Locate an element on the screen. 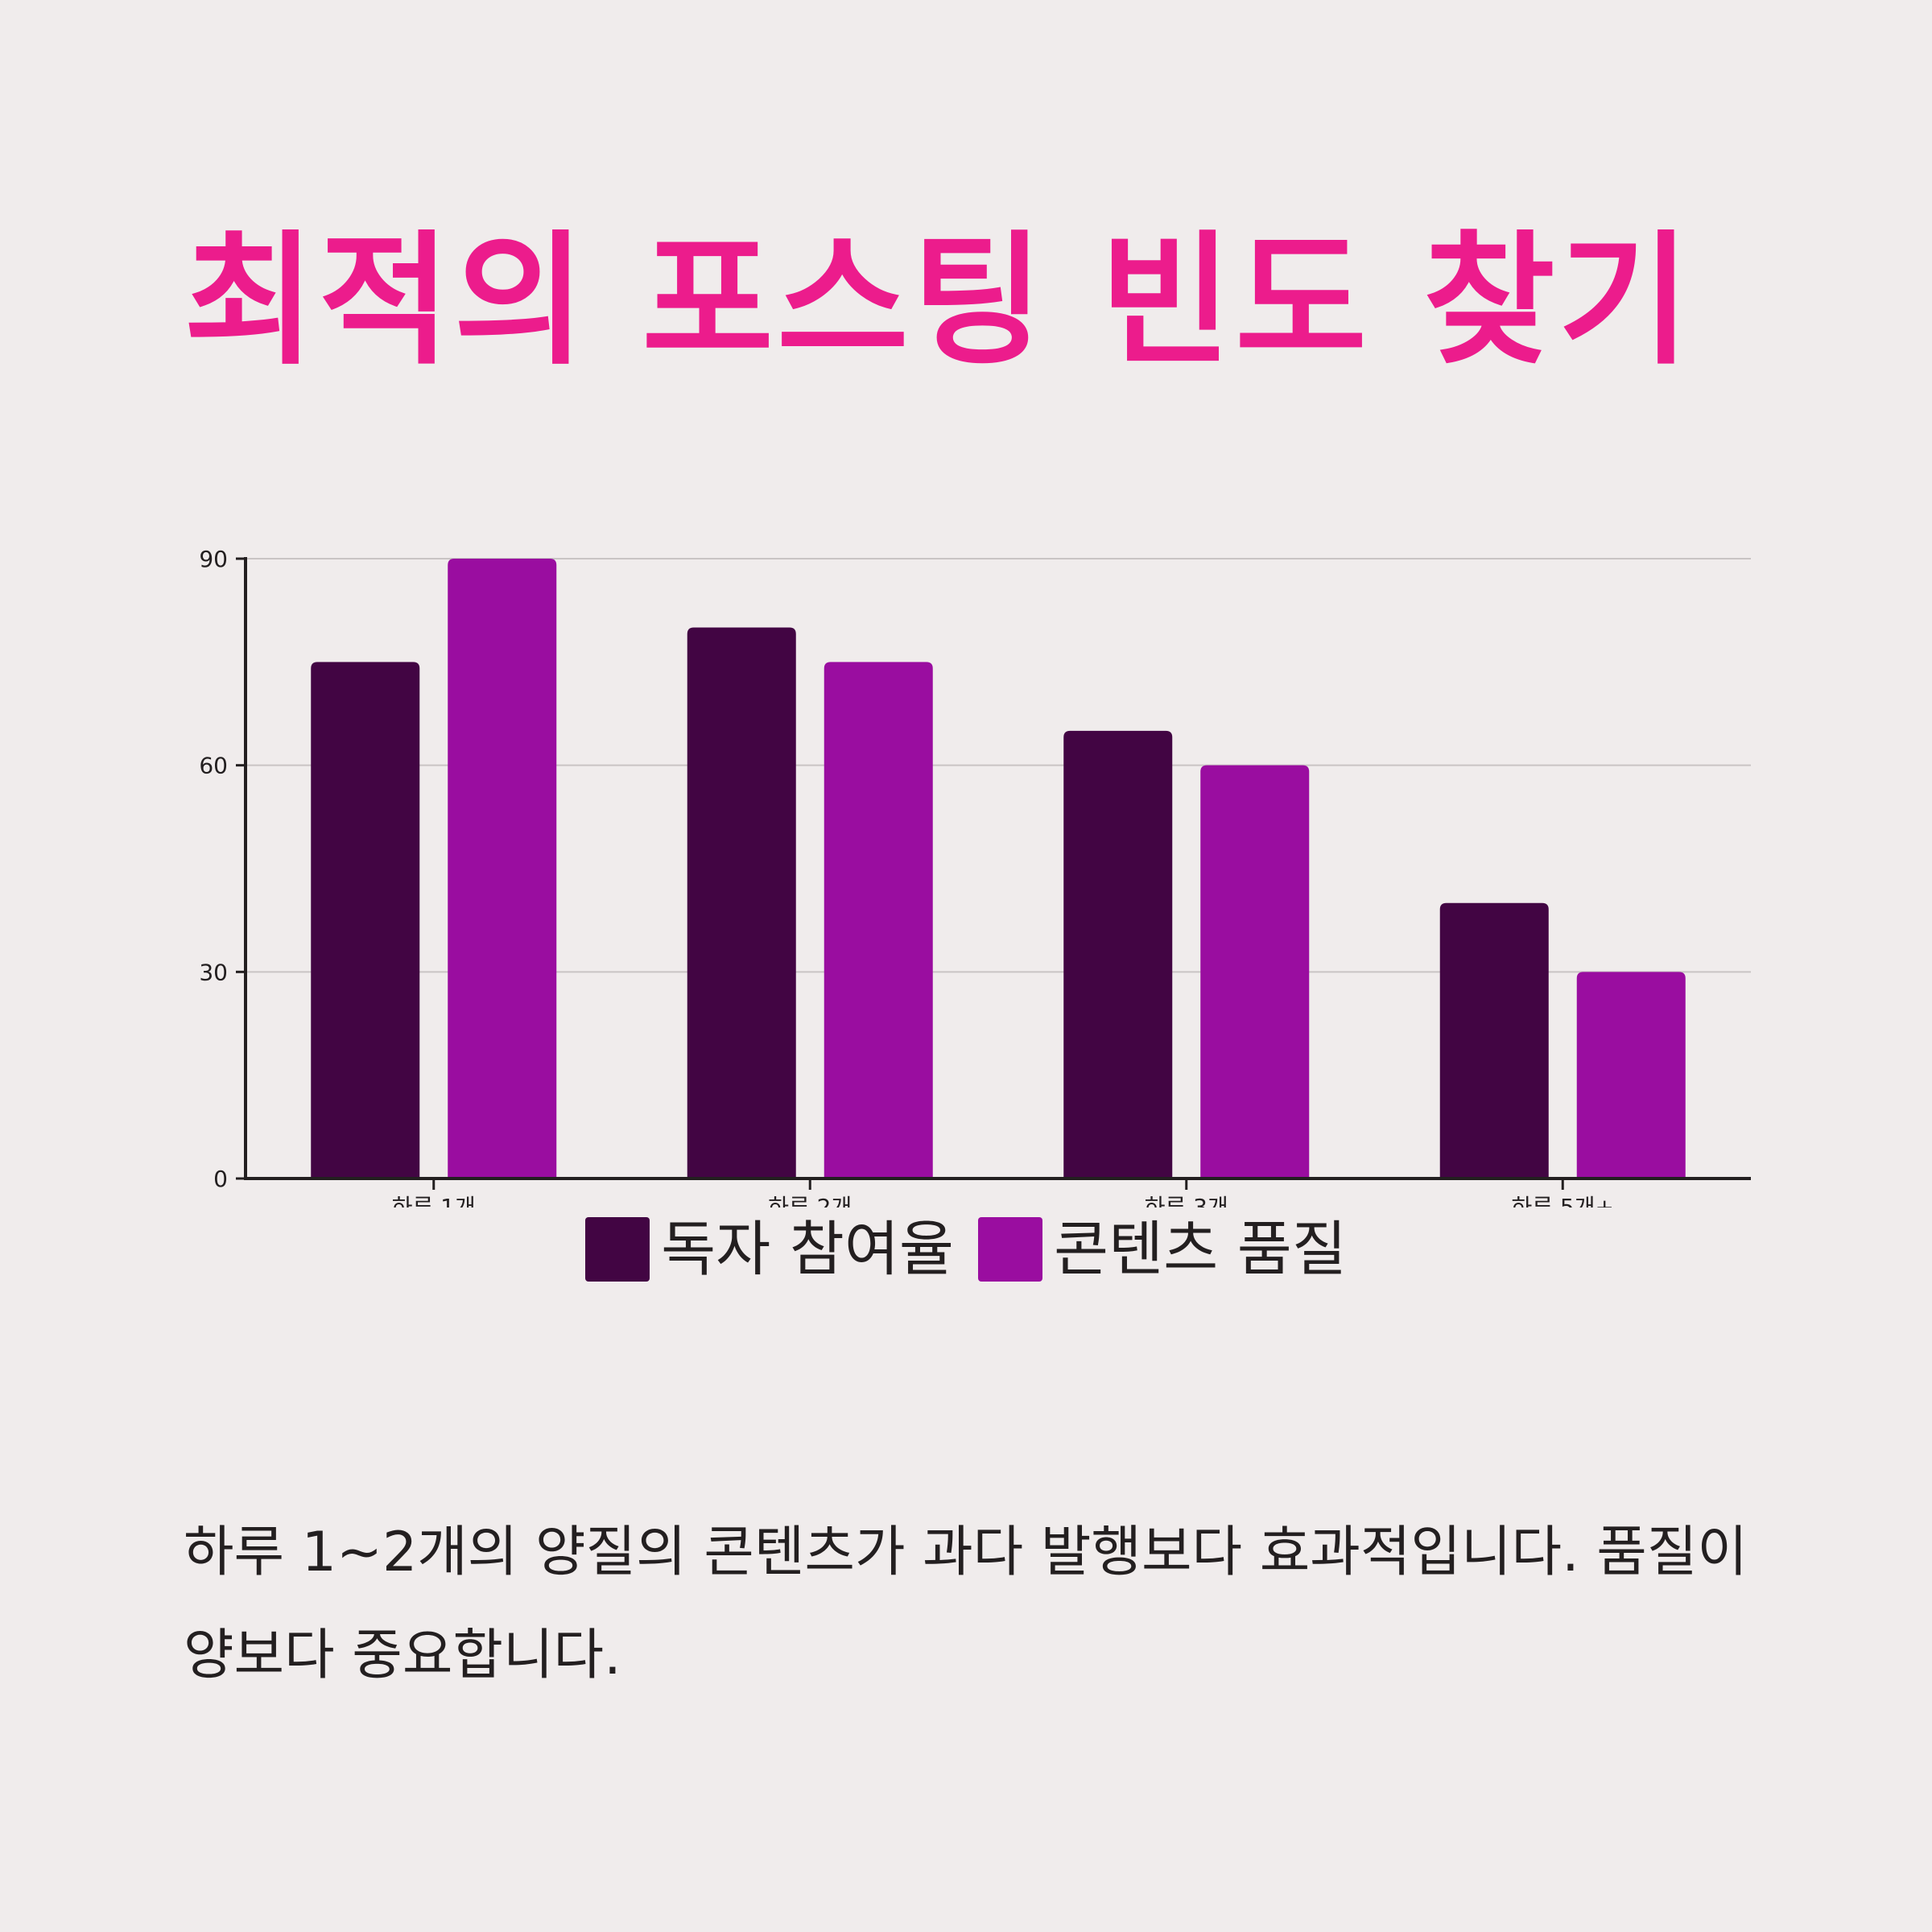  legend-item-quality: 콘텐츠 품질 is located at coordinates (1162, 1249).